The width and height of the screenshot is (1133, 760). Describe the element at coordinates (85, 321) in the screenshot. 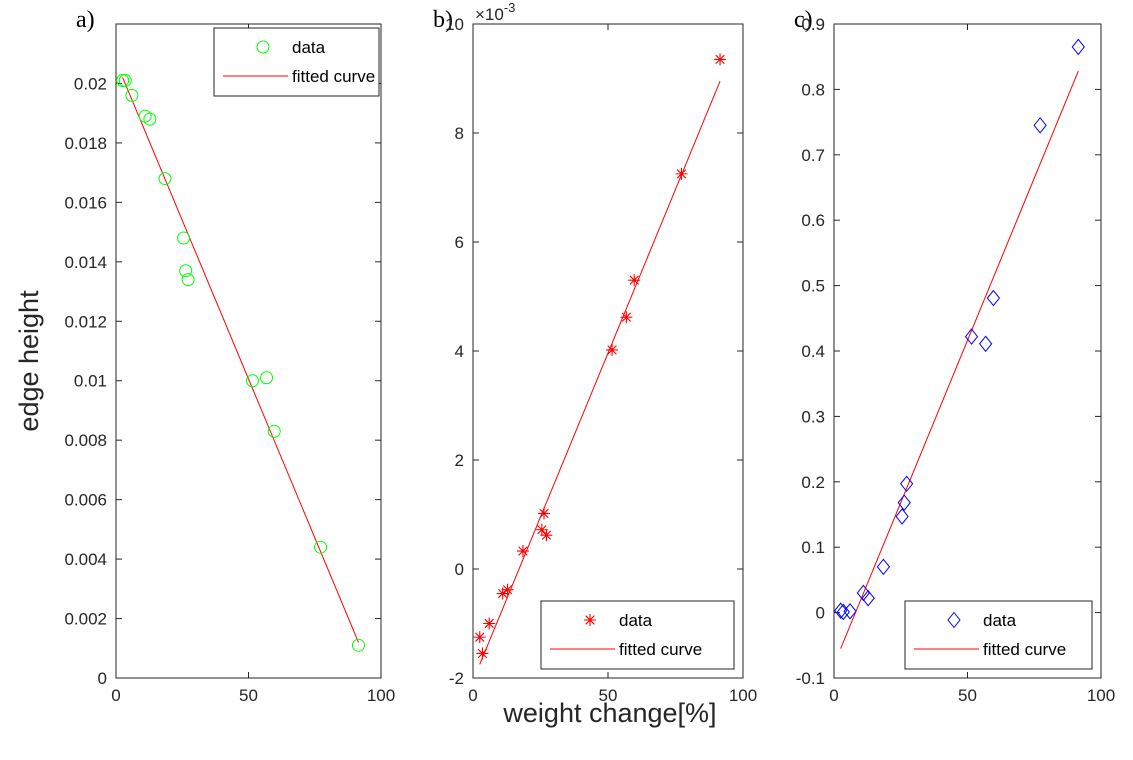

I see `y-tick-label: 0.012` at that location.